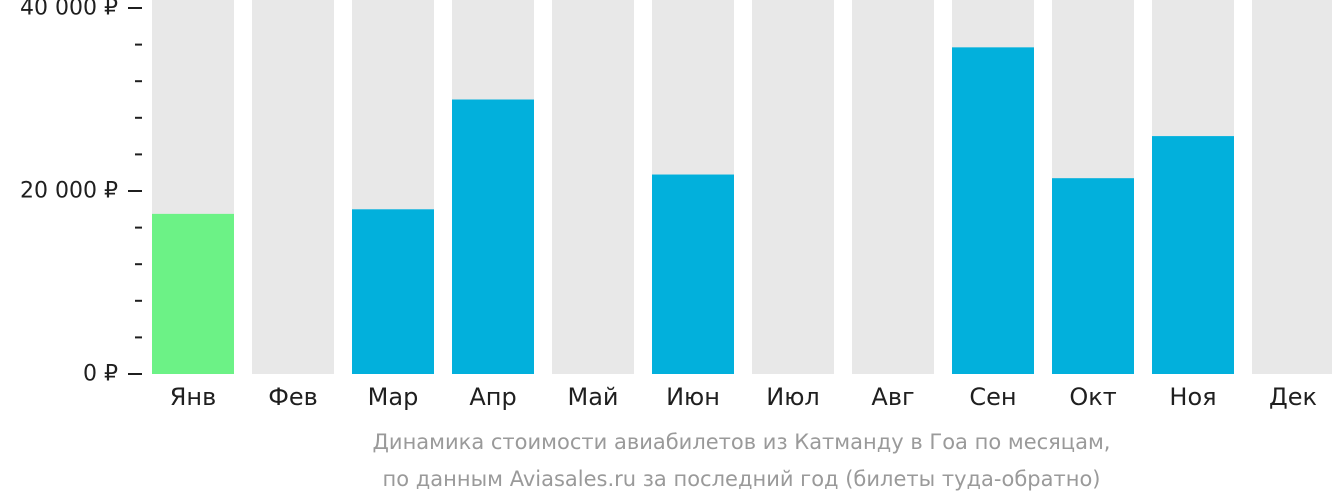 The image size is (1332, 502). Describe the element at coordinates (69, 191) in the screenshot. I see `y-tick-label: 20 000 ₽` at that location.